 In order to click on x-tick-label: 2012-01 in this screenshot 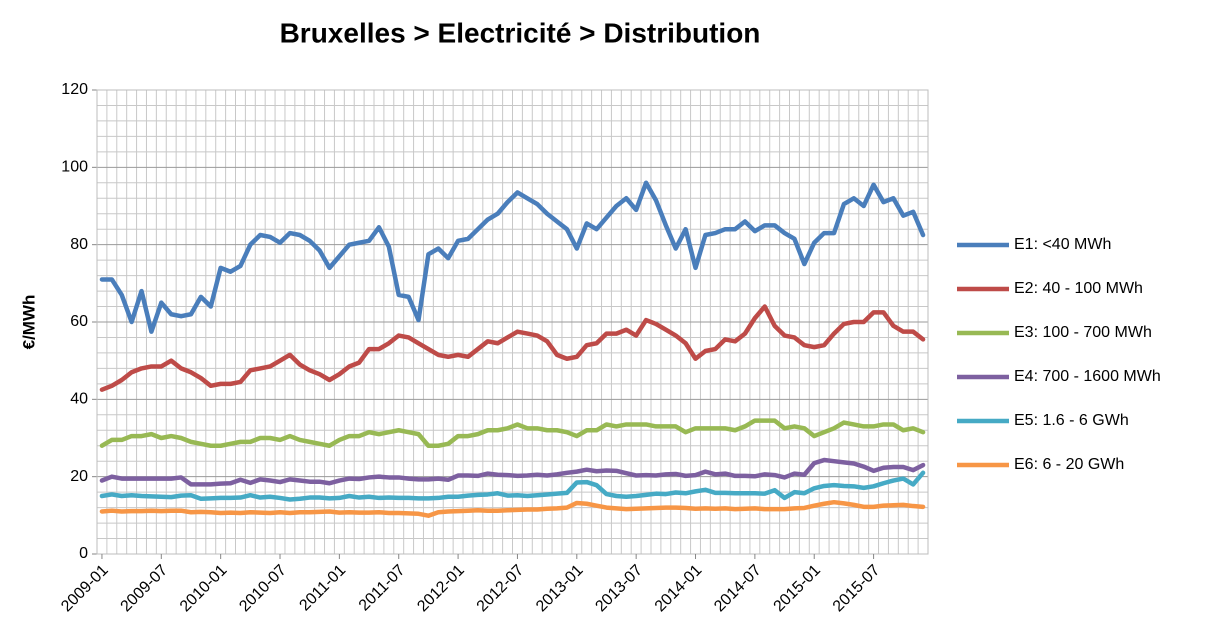, I will do `click(441, 589)`.